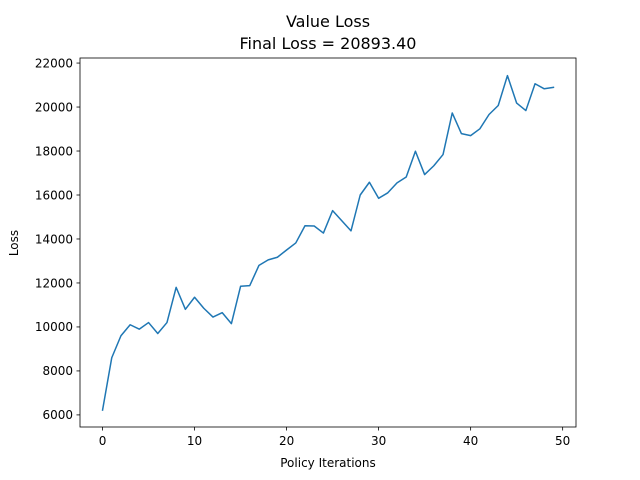  What do you see at coordinates (14, 243) in the screenshot?
I see `y-axis-label: Loss` at bounding box center [14, 243].